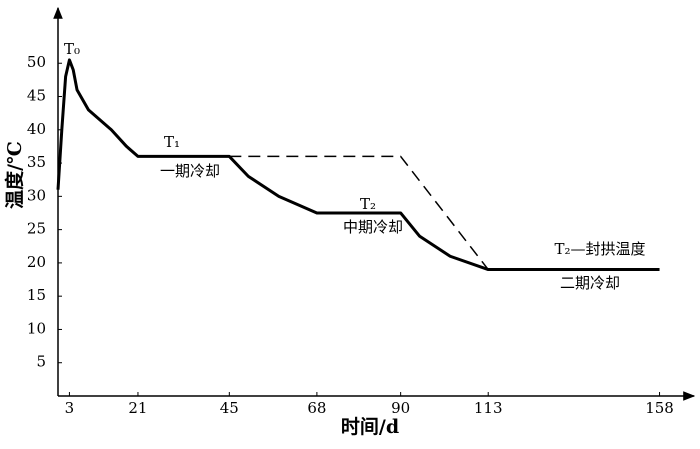  I want to click on x-tick-label: 90, so click(400, 408).